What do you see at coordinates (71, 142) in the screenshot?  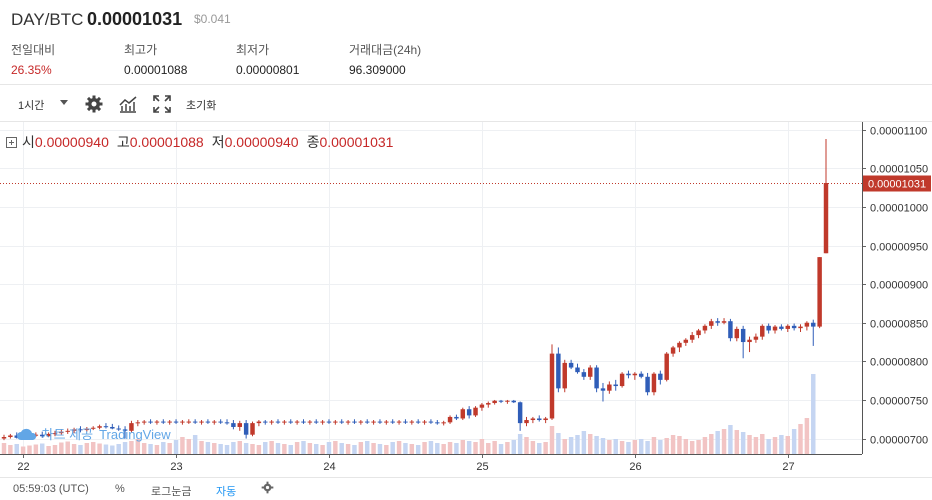 I see `open-value: 0.00000940` at bounding box center [71, 142].